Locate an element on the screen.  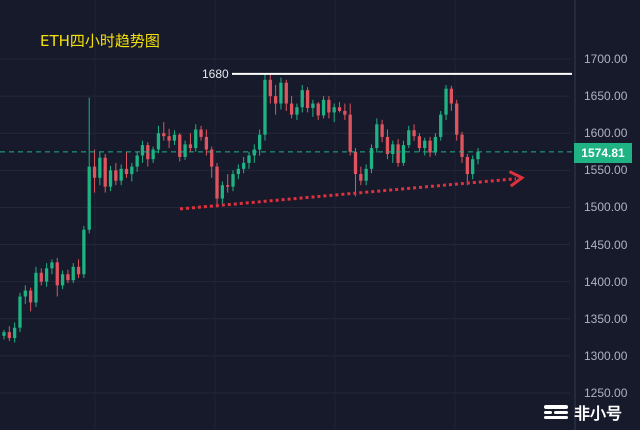
feixiaohao-logo-icon is located at coordinates (556, 412).